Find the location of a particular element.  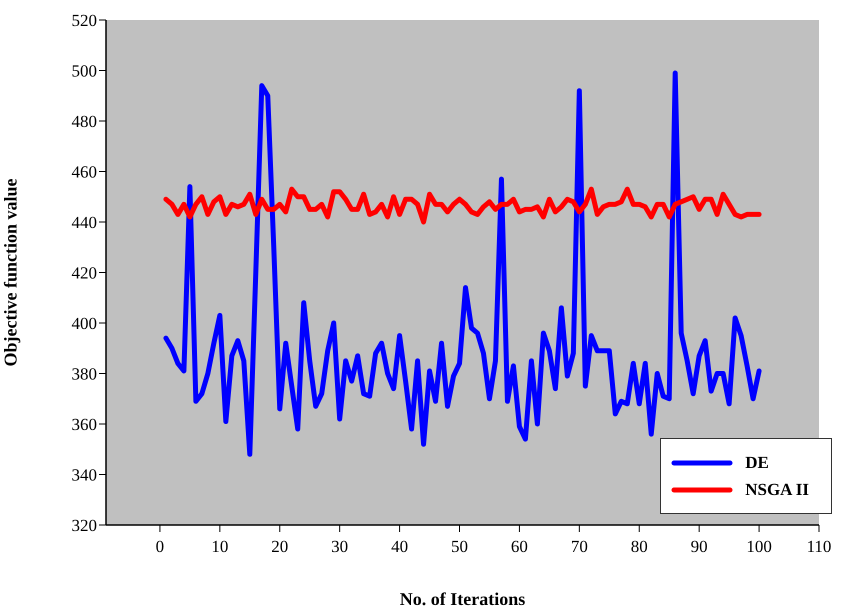

legend-label: DE is located at coordinates (757, 462).